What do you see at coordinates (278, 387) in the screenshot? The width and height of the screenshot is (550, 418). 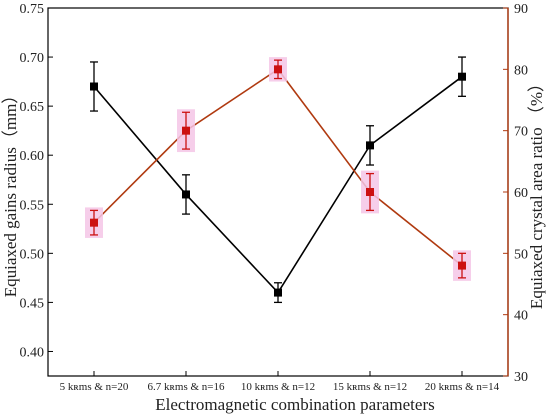 I see `x-tick-label: 10 kʀms & n=12` at bounding box center [278, 387].